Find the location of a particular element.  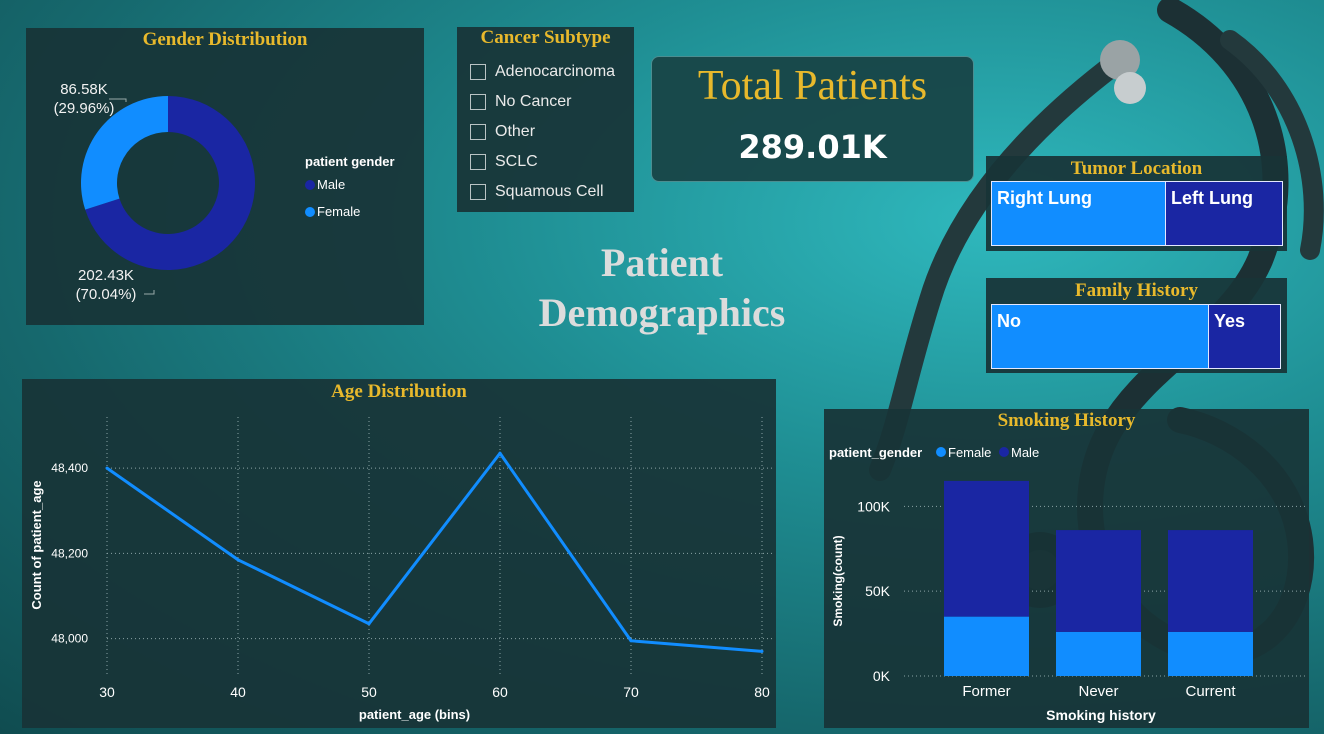

x-tick-label: 40 is located at coordinates (238, 692).